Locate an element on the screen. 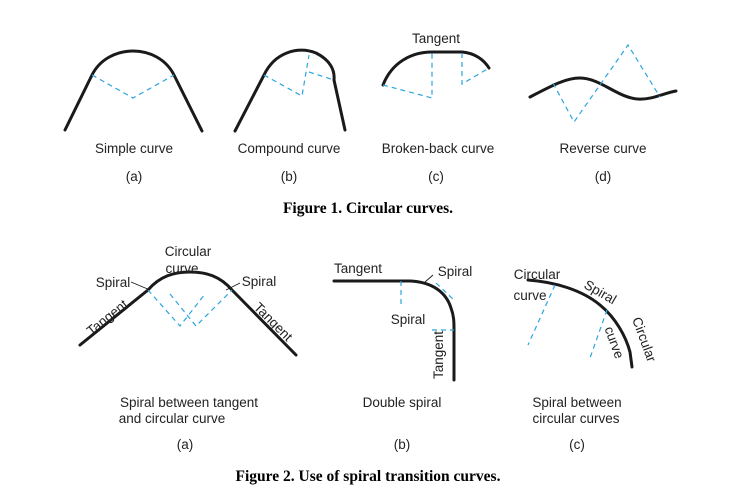  simple-curve-line is located at coordinates (133, 91).